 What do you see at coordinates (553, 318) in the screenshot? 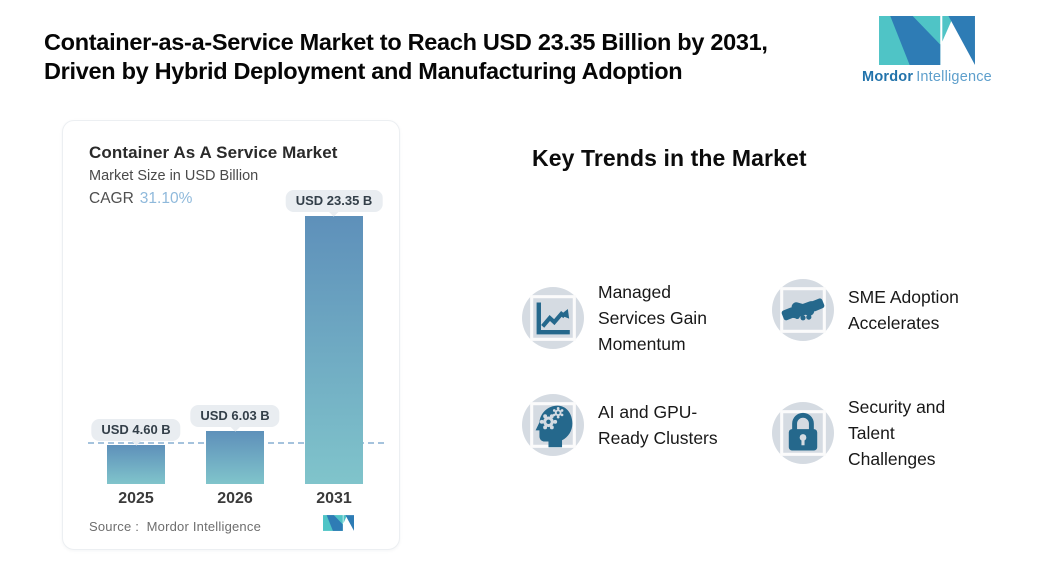
I see `line-chart-icon` at bounding box center [553, 318].